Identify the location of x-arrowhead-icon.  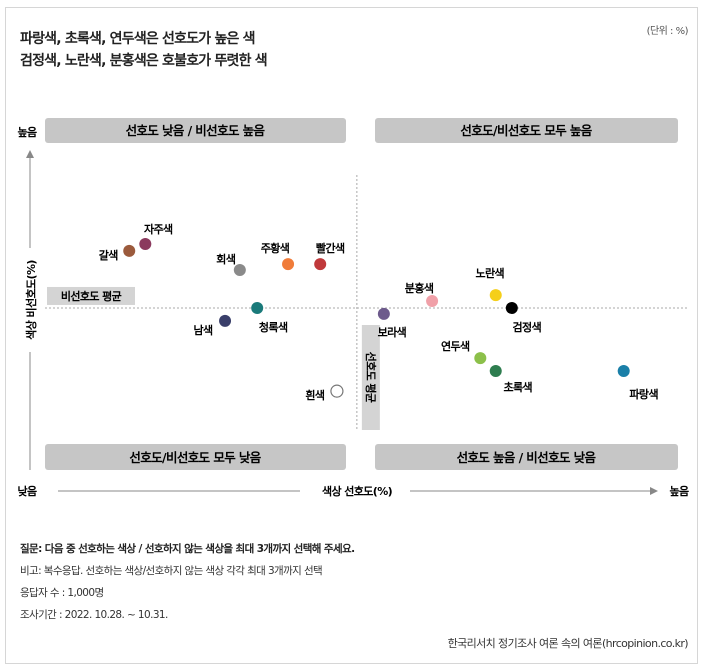
(654, 491).